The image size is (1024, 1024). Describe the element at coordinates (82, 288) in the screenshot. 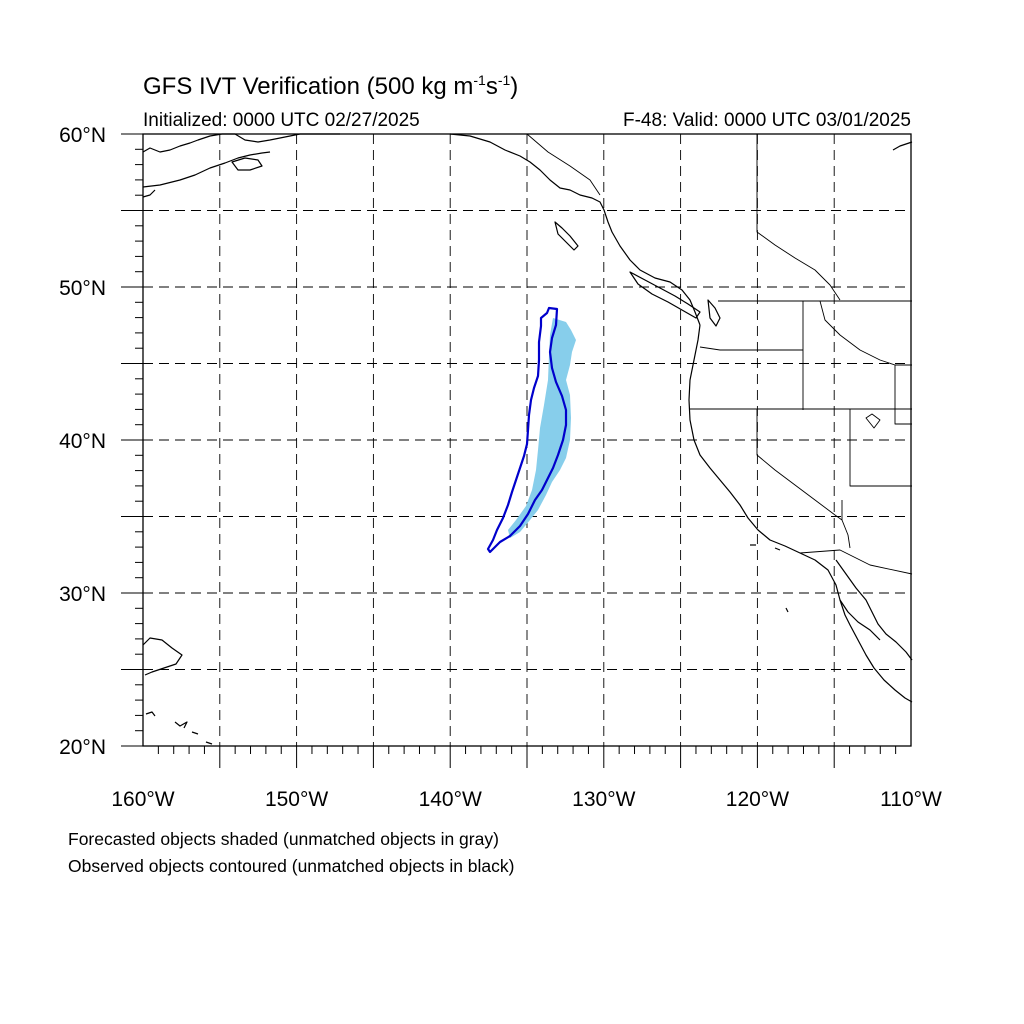

I see `lat-label: 50°N` at that location.